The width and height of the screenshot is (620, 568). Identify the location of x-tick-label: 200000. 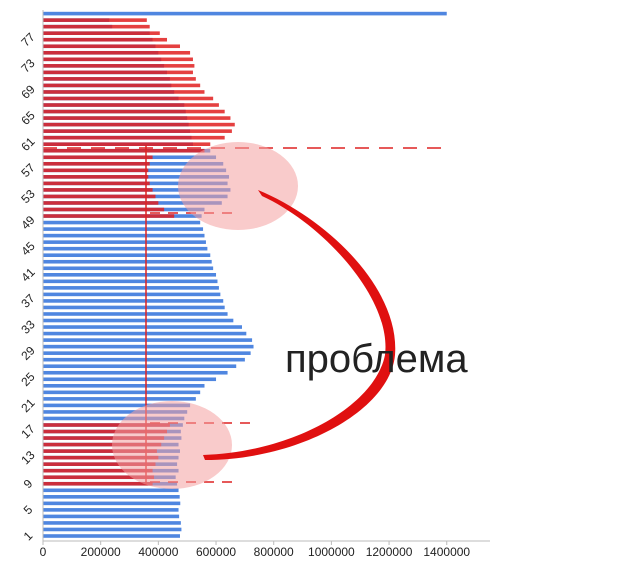
(101, 552).